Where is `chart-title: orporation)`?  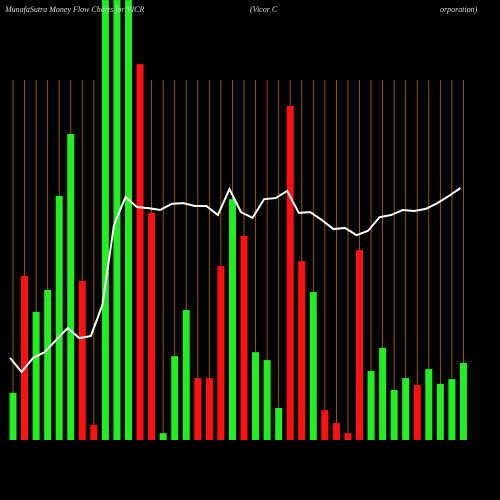 chart-title: orporation) is located at coordinates (459, 9).